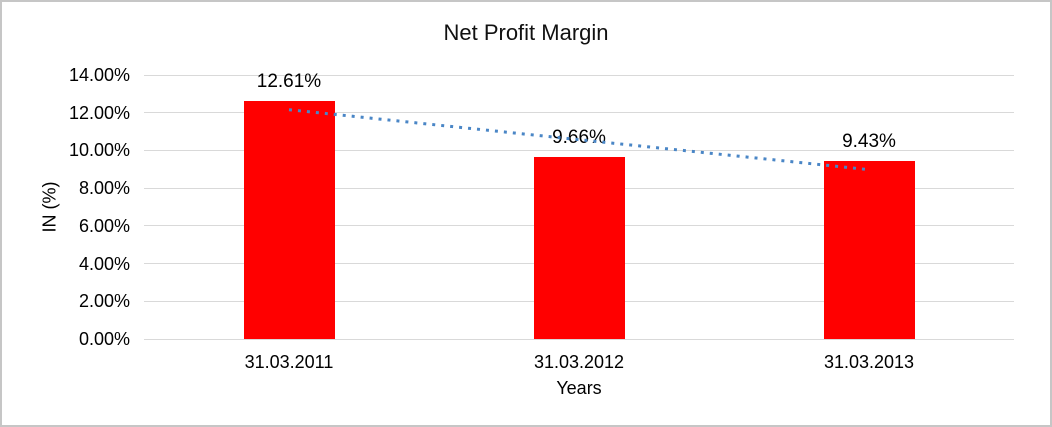 This screenshot has width=1052, height=427. Describe the element at coordinates (289, 82) in the screenshot. I see `value-label-31.03.2011: 12.61%` at that location.